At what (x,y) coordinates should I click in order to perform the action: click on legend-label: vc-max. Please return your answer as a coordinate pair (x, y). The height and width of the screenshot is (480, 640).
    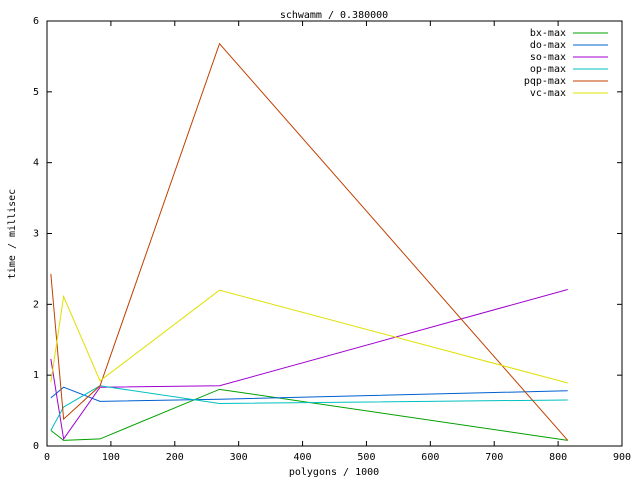
    Looking at the image, I should click on (548, 93).